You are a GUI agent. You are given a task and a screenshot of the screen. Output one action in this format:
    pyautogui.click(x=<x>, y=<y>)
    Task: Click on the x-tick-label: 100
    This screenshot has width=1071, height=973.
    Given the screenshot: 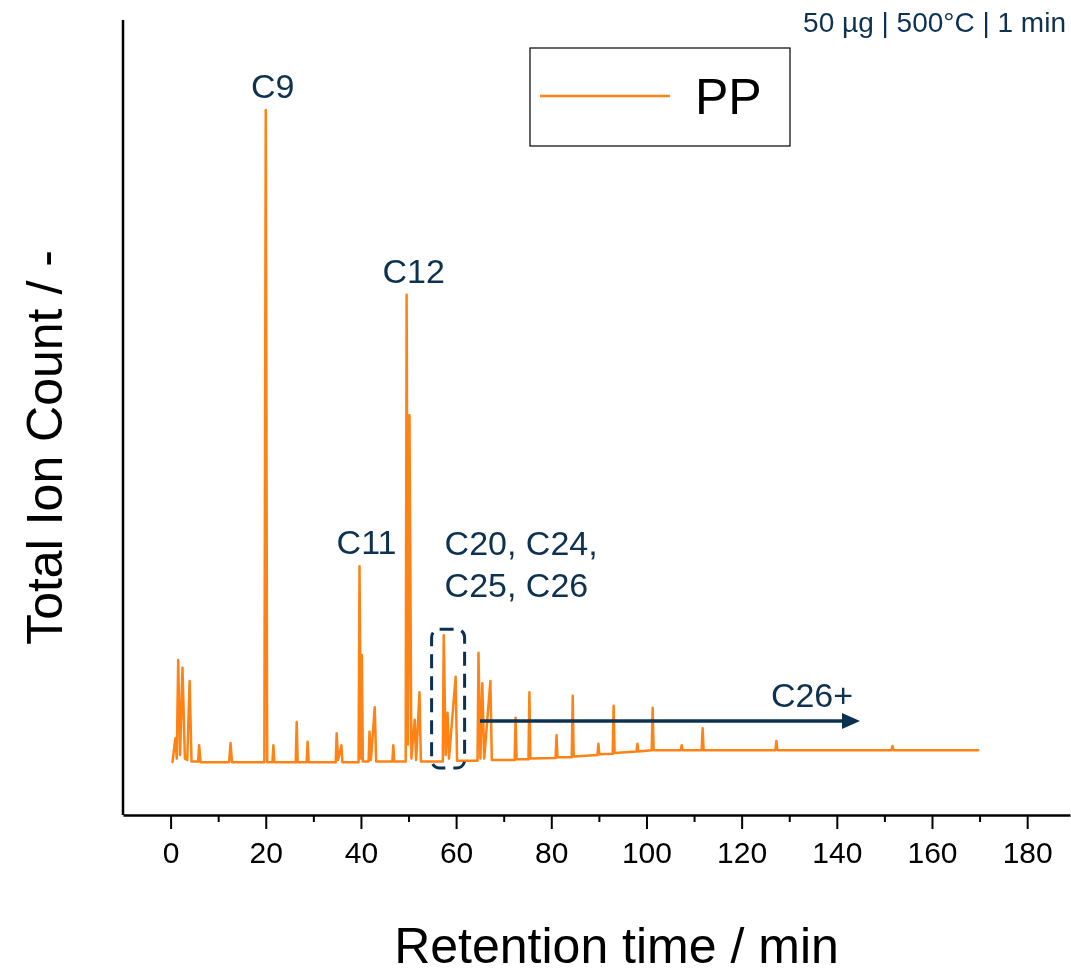 What is the action you would take?
    pyautogui.click(x=646, y=852)
    